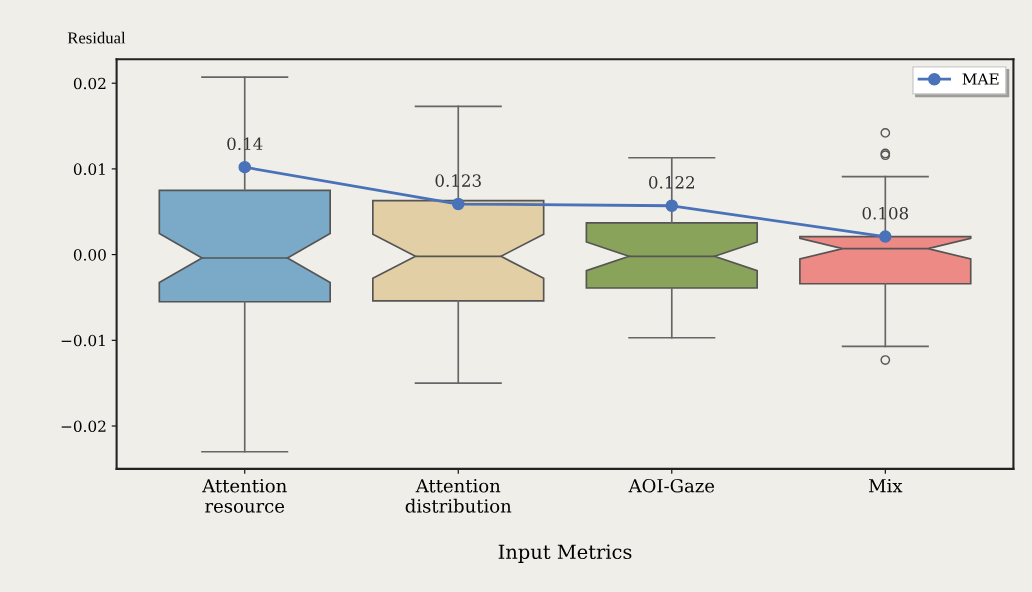 The height and width of the screenshot is (592, 1032). Describe the element at coordinates (671, 485) in the screenshot. I see `x-tick-label: AOI-Gaze` at that location.